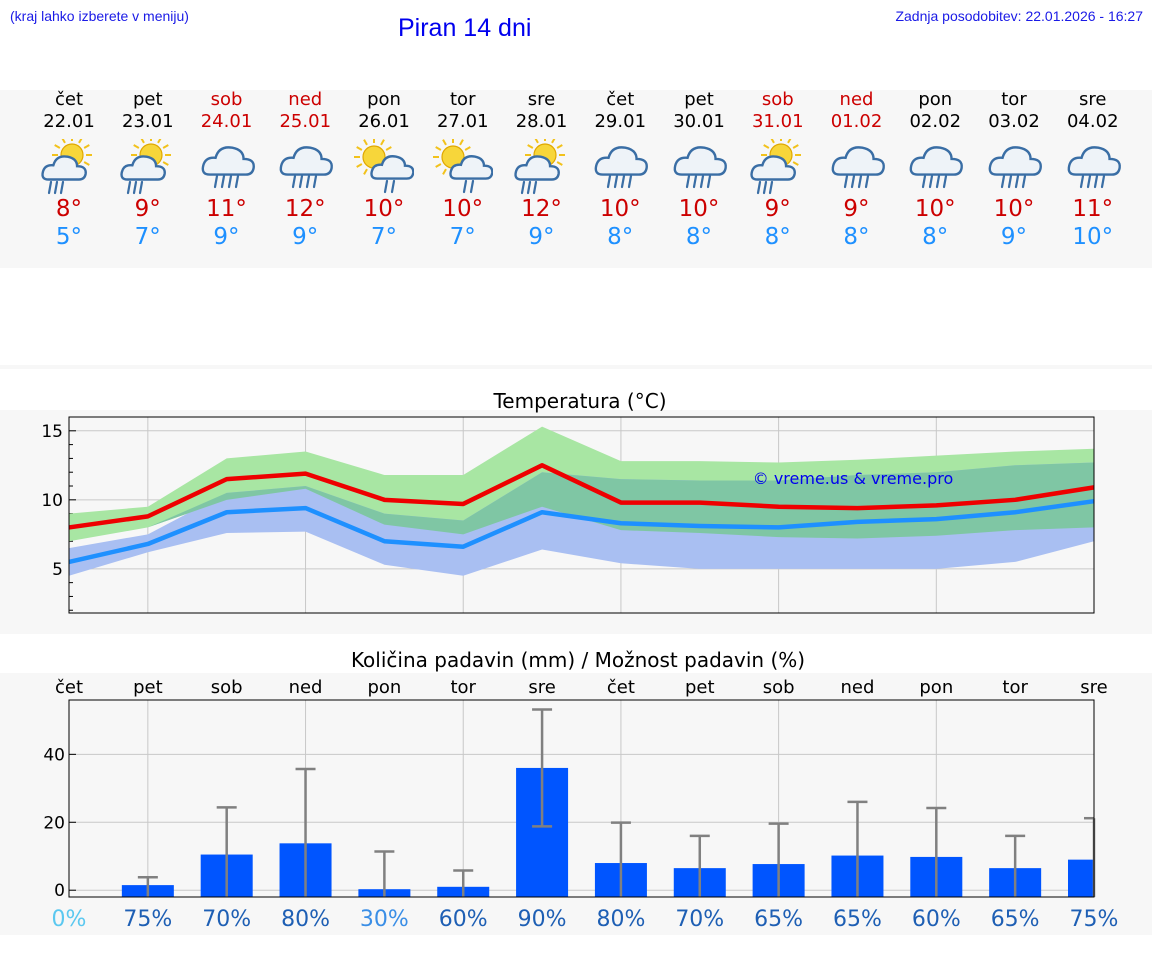  Describe the element at coordinates (52, 432) in the screenshot. I see `y-tick-label: 15` at that location.